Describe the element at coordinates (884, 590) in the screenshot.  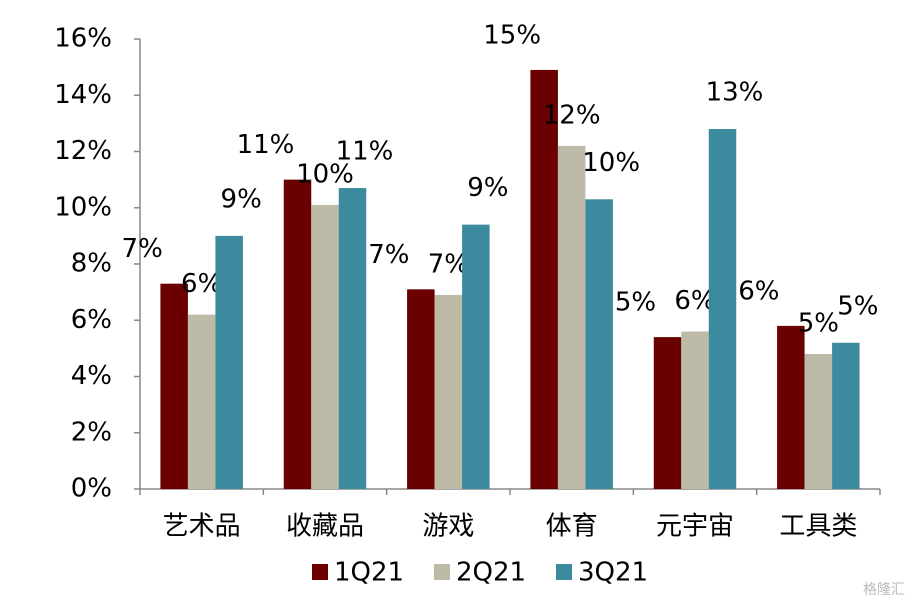
I see `watermark: 格隆汇` at that location.